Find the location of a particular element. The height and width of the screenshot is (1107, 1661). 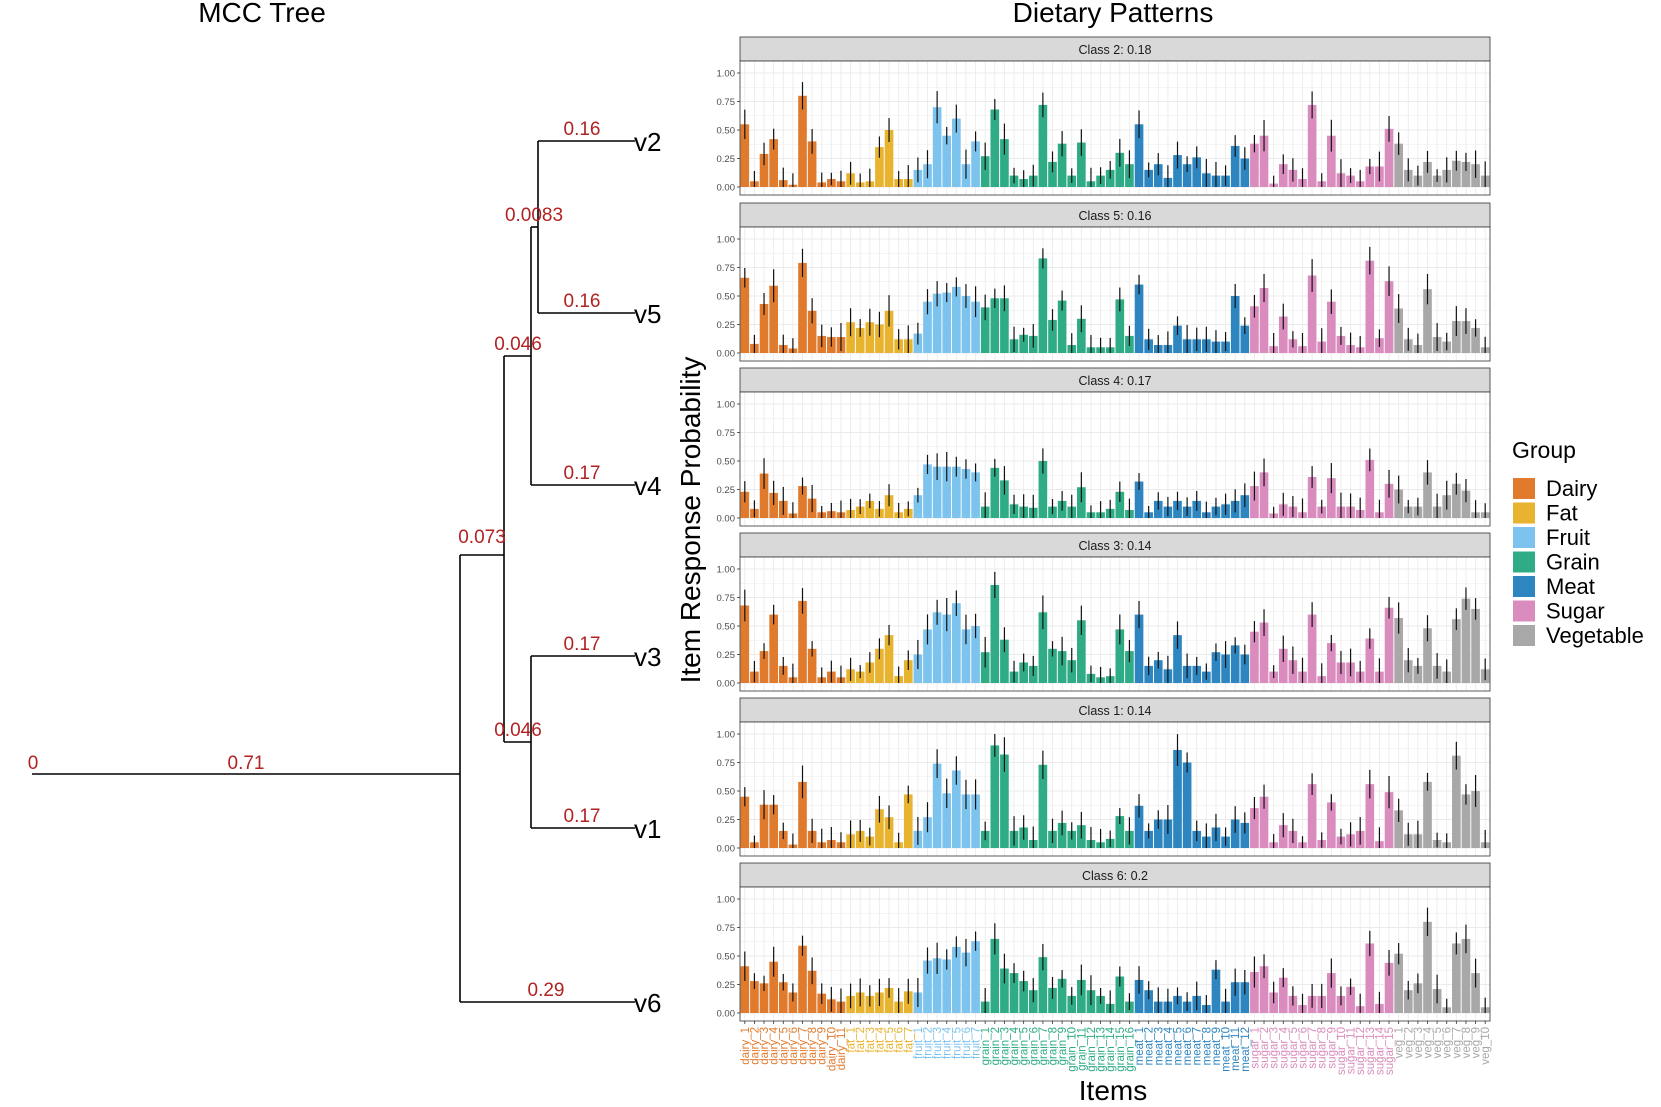

legend-swatch is located at coordinates (1524, 586).